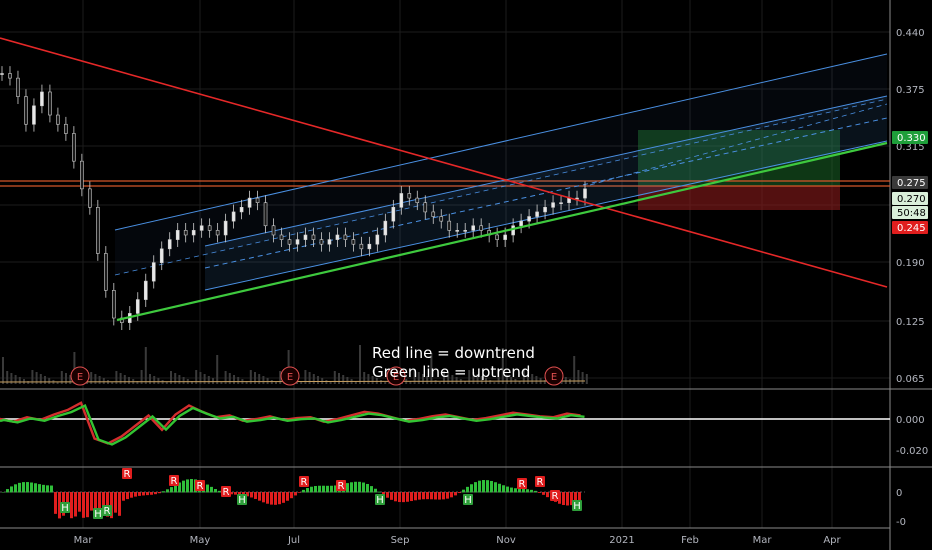 This screenshot has height=550, width=932. I want to click on annotation-uptrend: Green line = uptrend, so click(451, 372).